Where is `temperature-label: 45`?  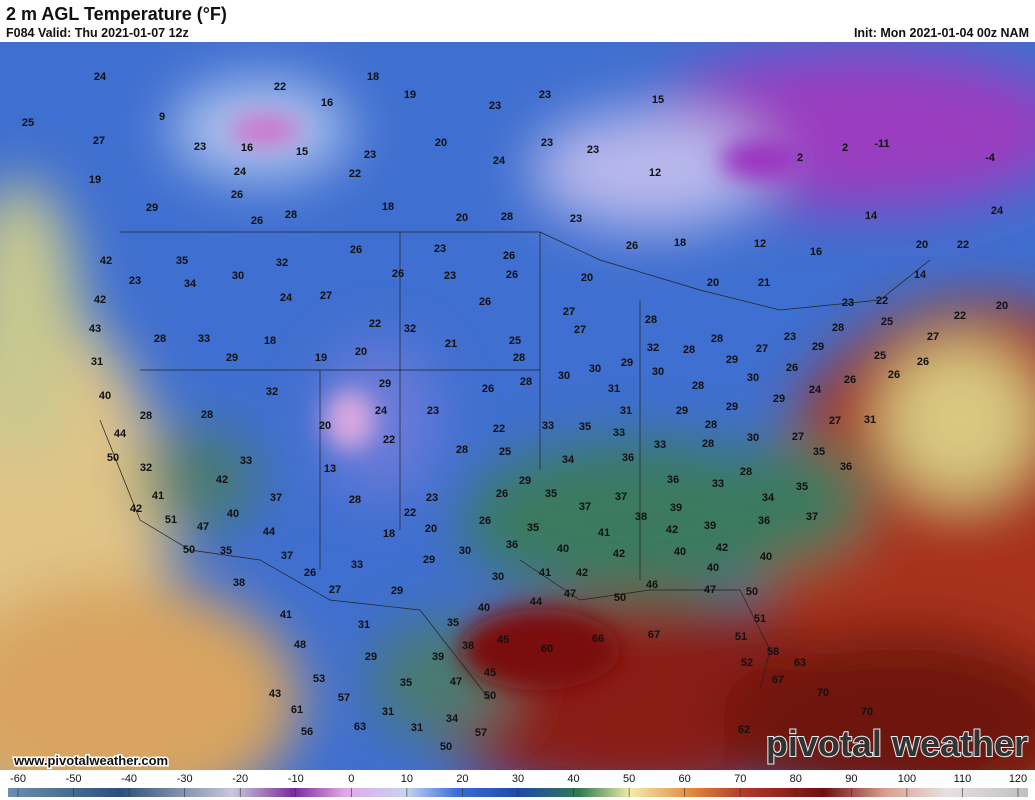 temperature-label: 45 is located at coordinates (490, 673).